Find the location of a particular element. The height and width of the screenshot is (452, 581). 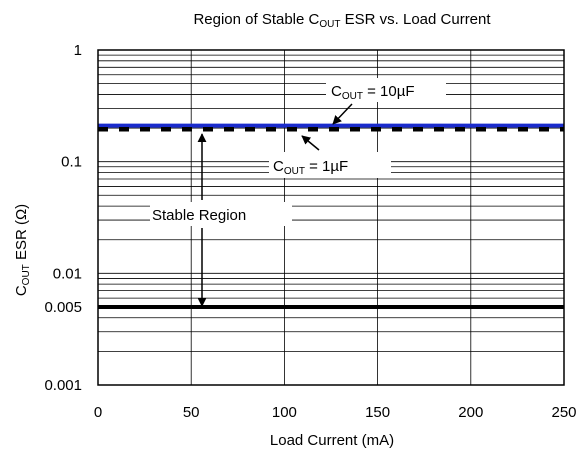

y-tick-label: 1 is located at coordinates (78, 50).